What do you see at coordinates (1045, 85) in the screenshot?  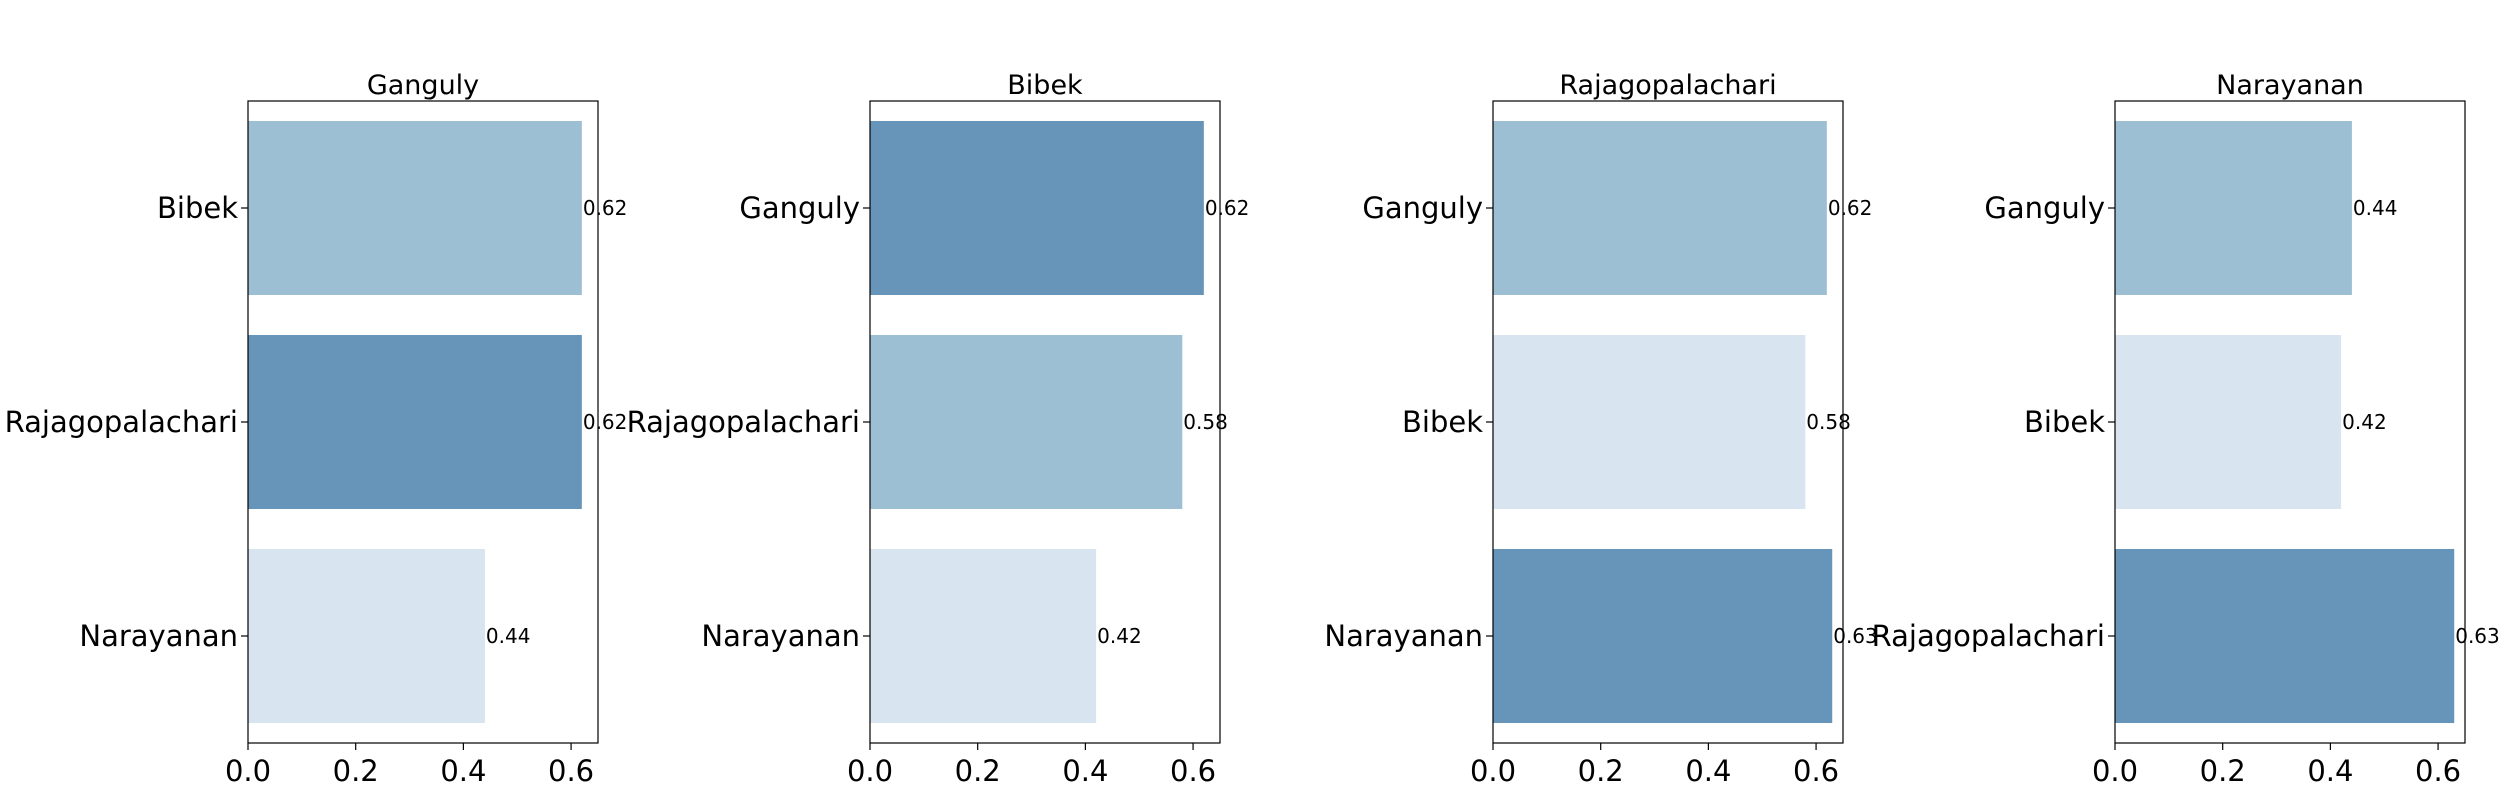 I see `chart-title: Bibek` at bounding box center [1045, 85].